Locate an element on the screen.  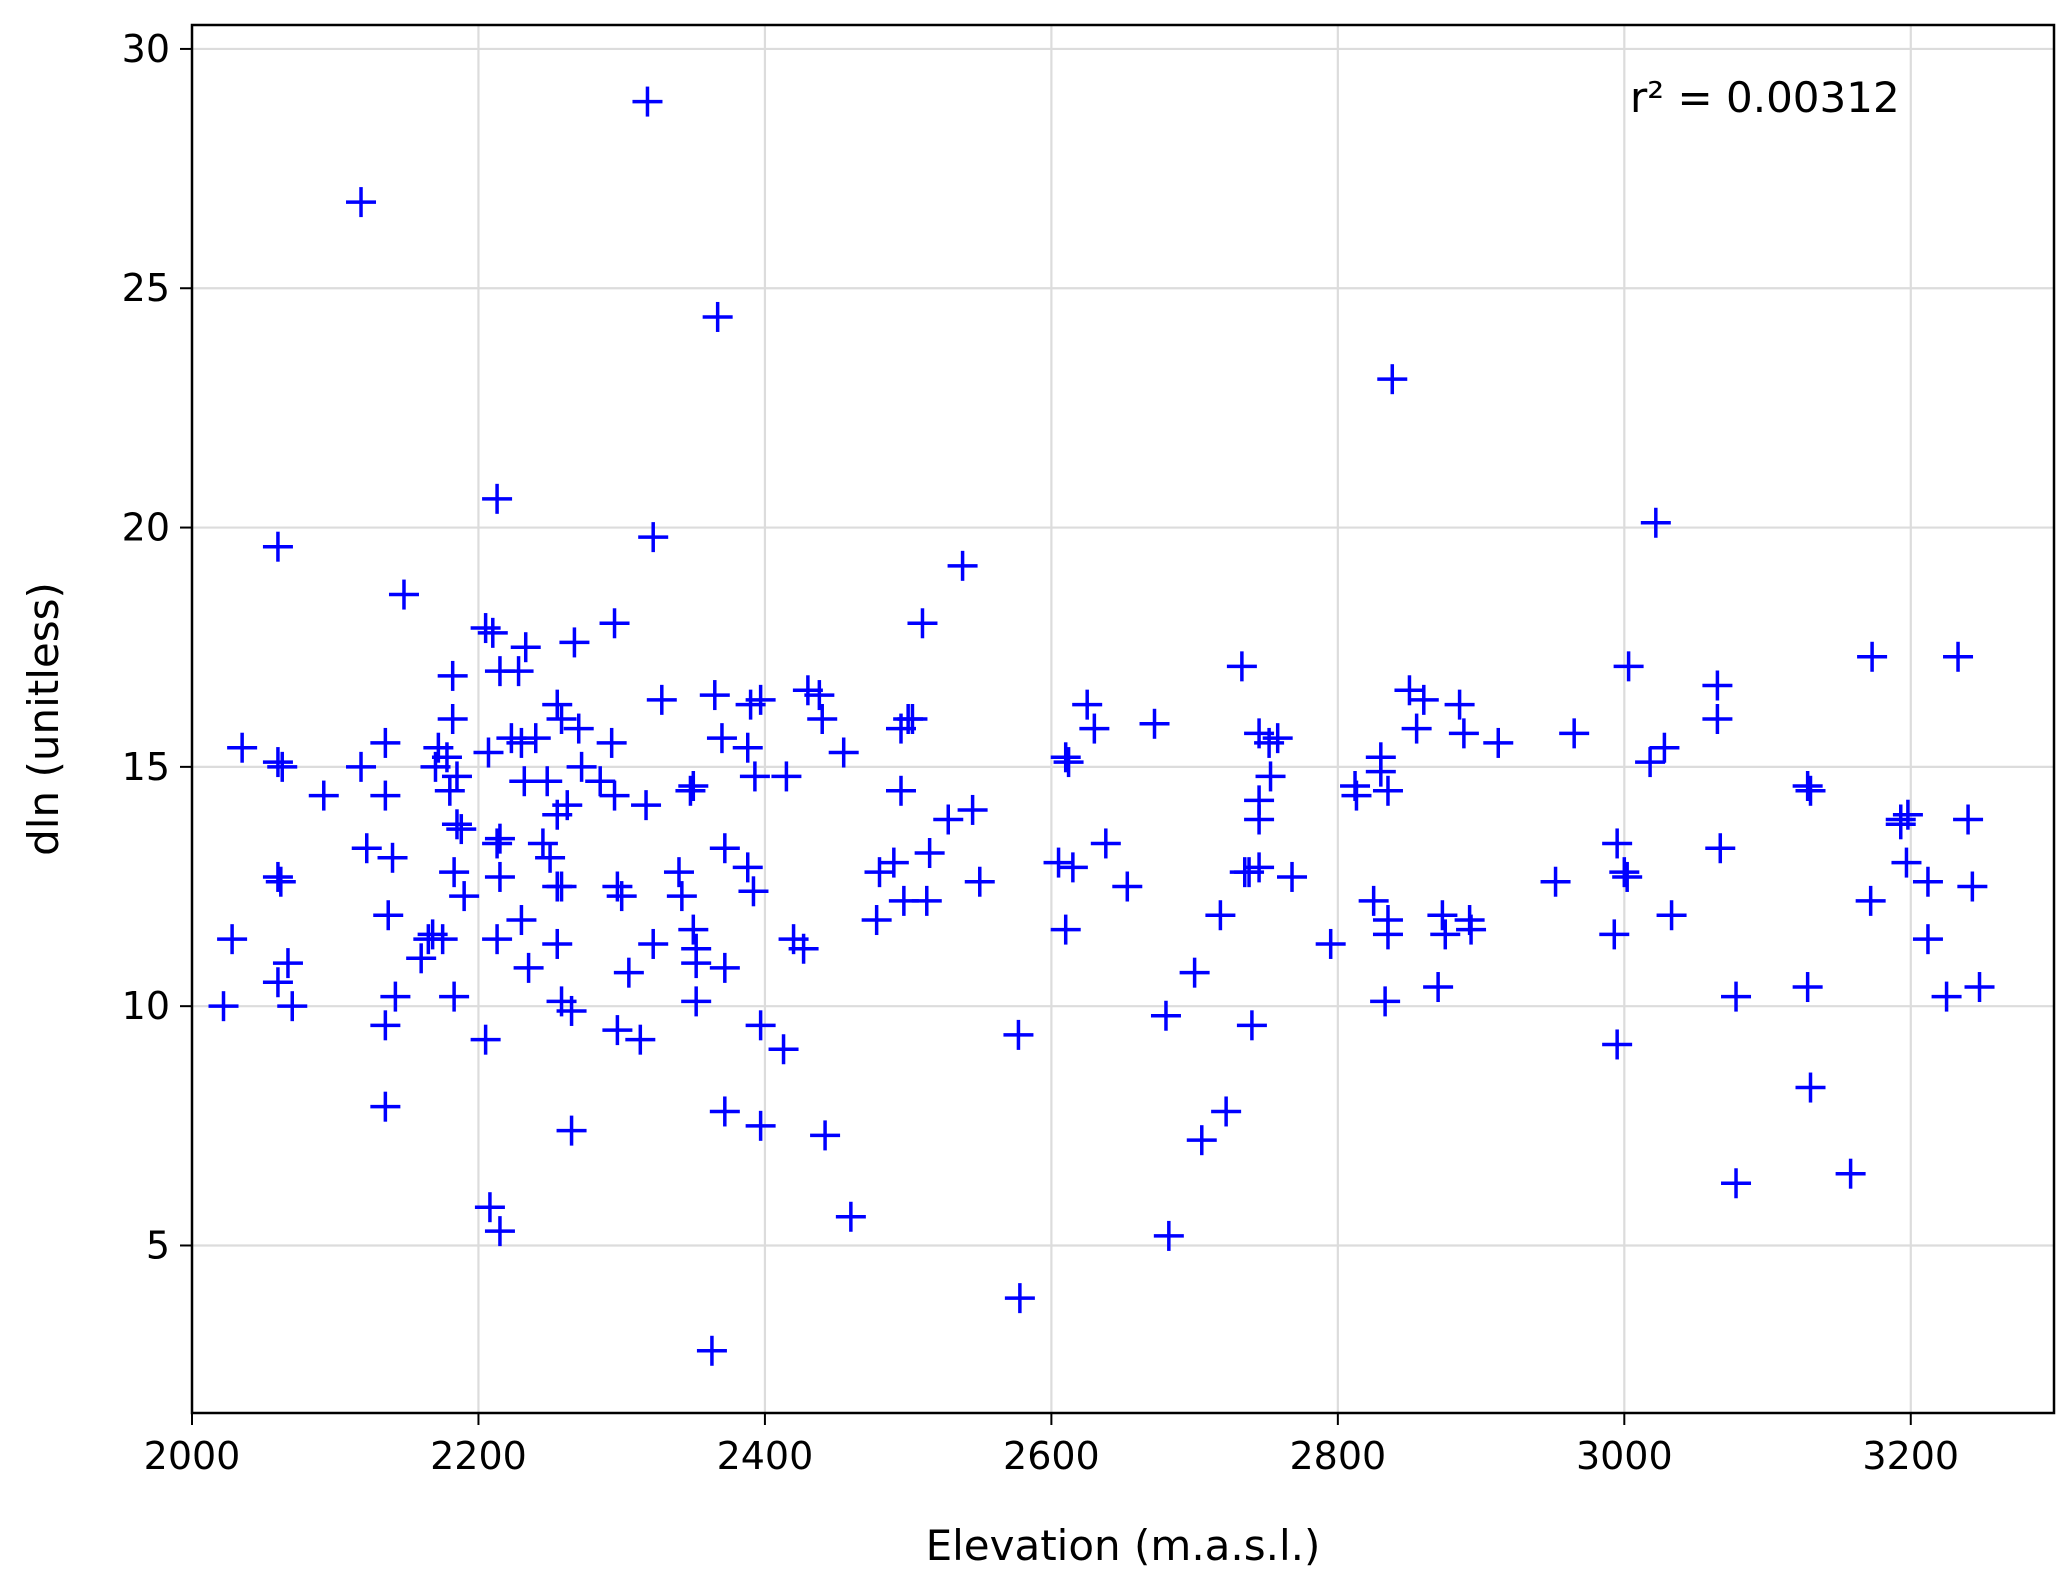
y-tick-label: 10 is located at coordinates (146, 1006).